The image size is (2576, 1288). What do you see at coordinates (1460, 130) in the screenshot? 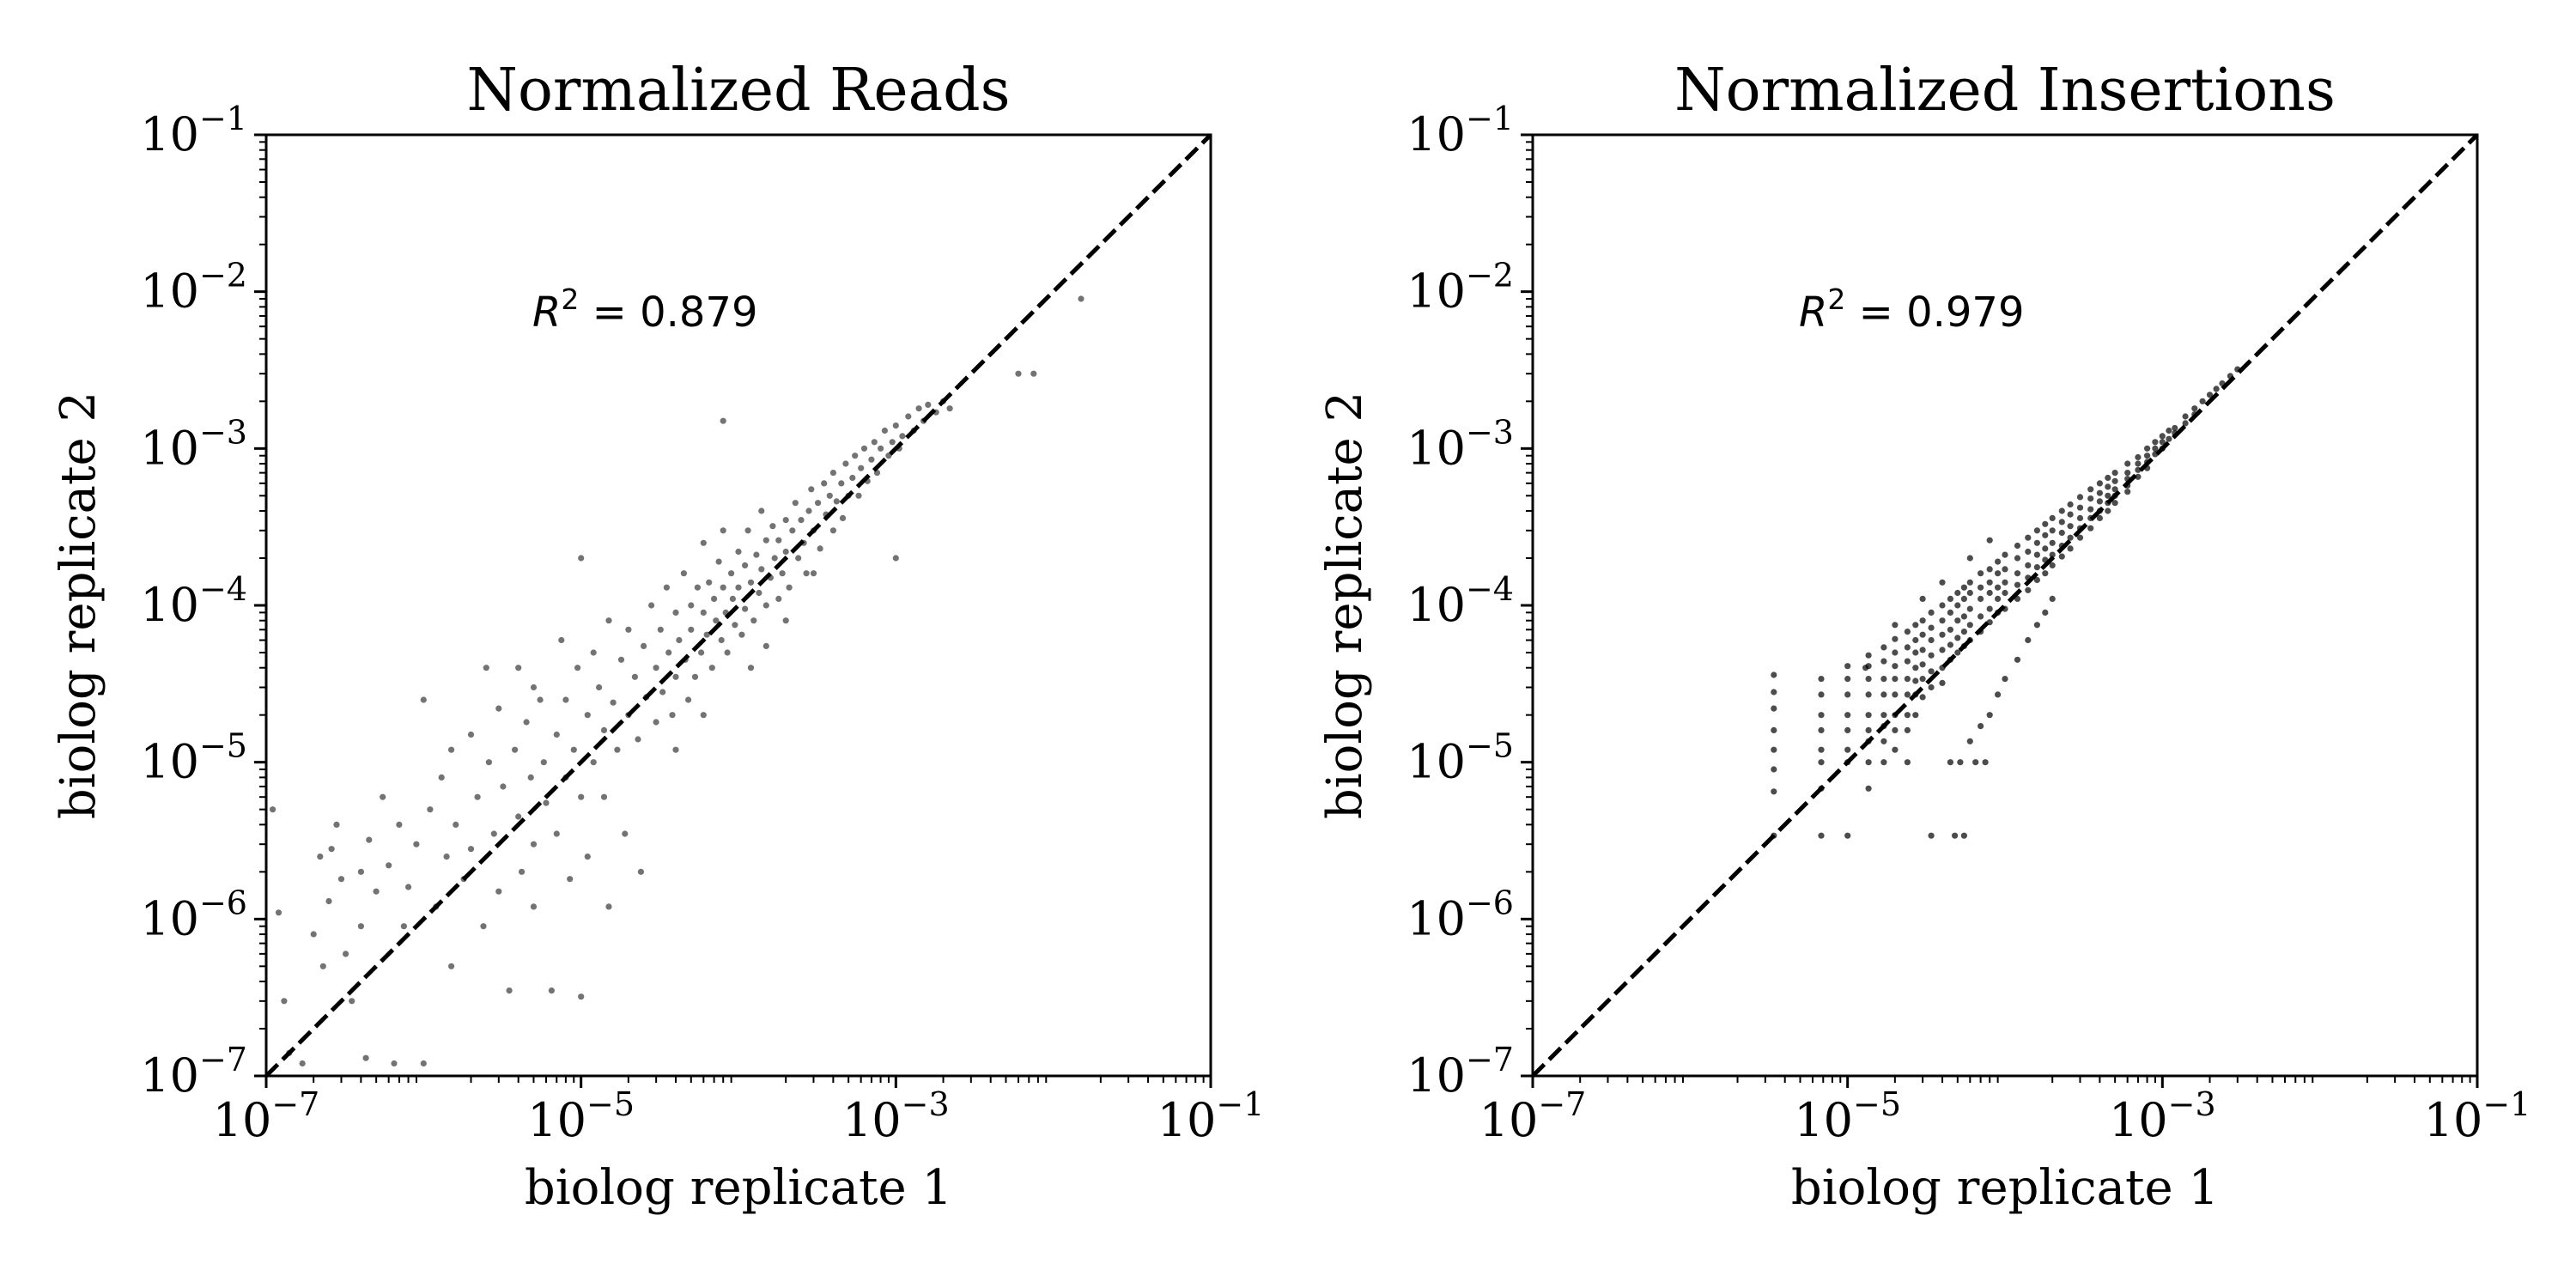
I see `y-tick-label: 10⁻¹` at bounding box center [1460, 130].